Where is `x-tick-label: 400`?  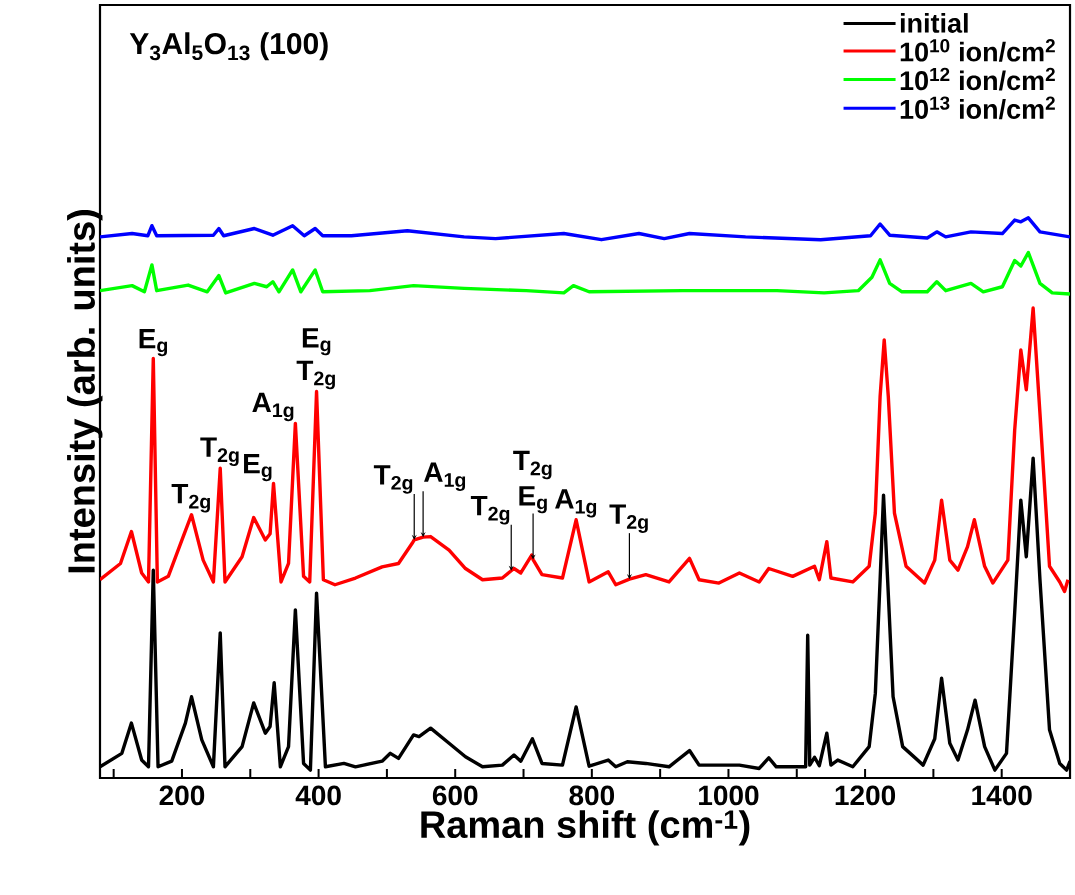 x-tick-label: 400 is located at coordinates (318, 795).